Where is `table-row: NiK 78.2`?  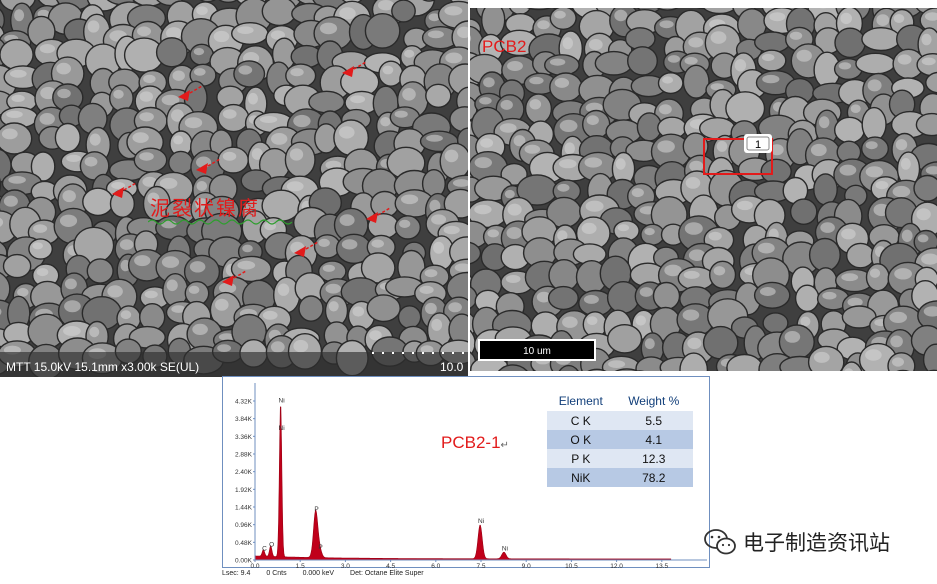
table-row: NiK 78.2 is located at coordinates (620, 477).